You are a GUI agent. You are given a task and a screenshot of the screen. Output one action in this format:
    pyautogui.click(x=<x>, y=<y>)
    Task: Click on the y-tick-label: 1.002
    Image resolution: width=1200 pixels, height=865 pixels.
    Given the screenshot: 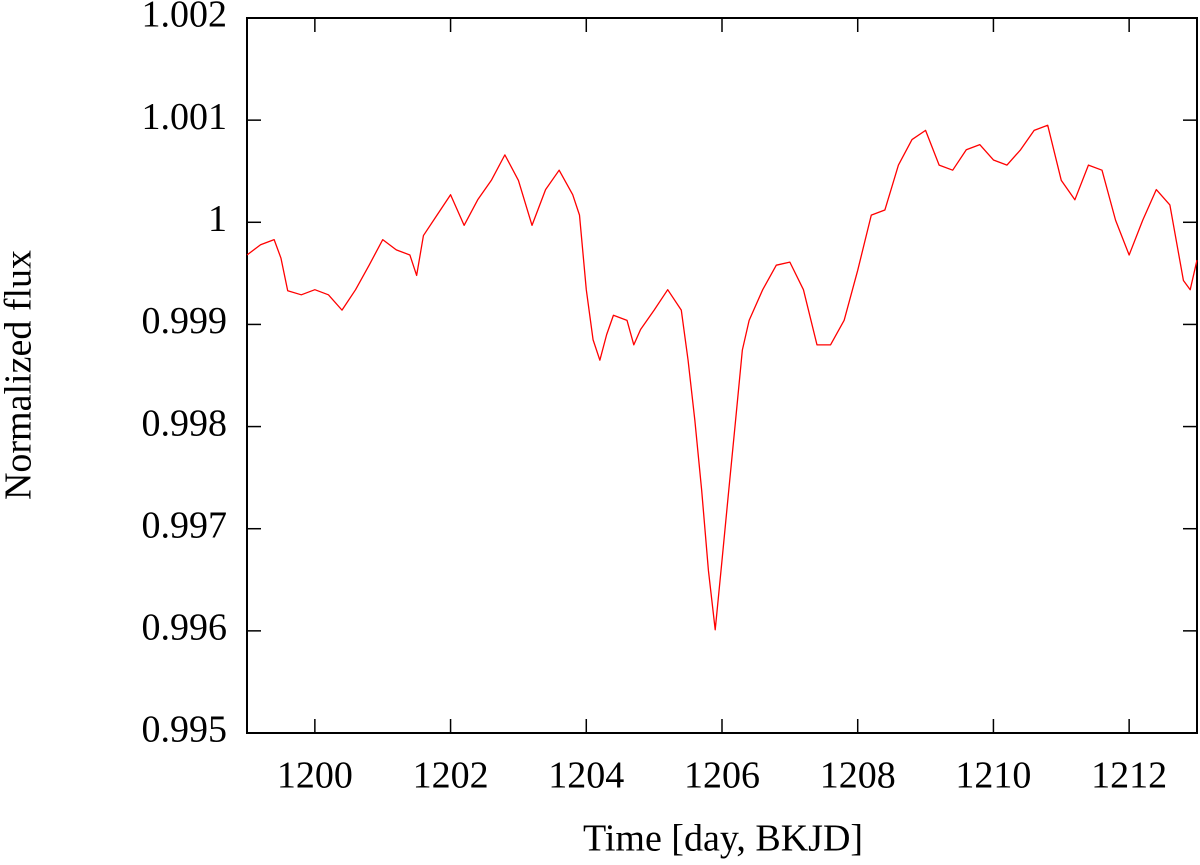 What is the action you would take?
    pyautogui.click(x=185, y=18)
    